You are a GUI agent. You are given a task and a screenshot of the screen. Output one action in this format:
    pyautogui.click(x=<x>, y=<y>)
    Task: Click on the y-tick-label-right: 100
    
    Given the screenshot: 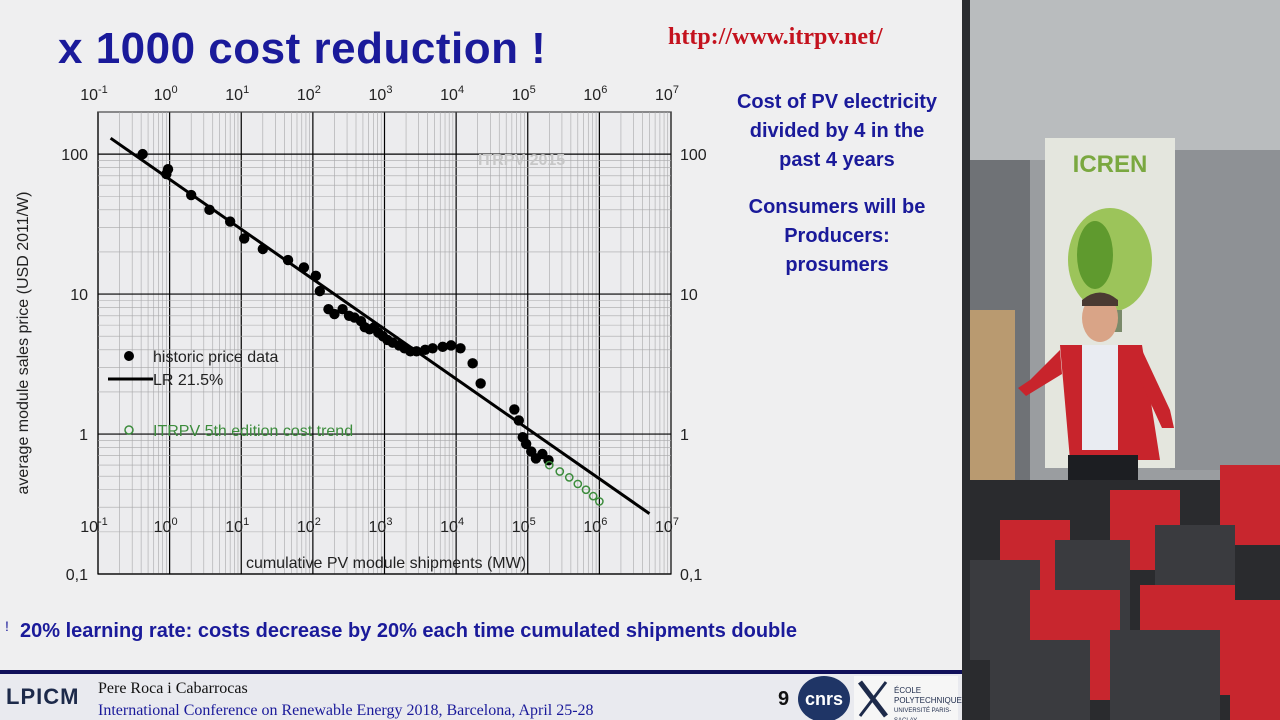 What is the action you would take?
    pyautogui.click(x=693, y=155)
    